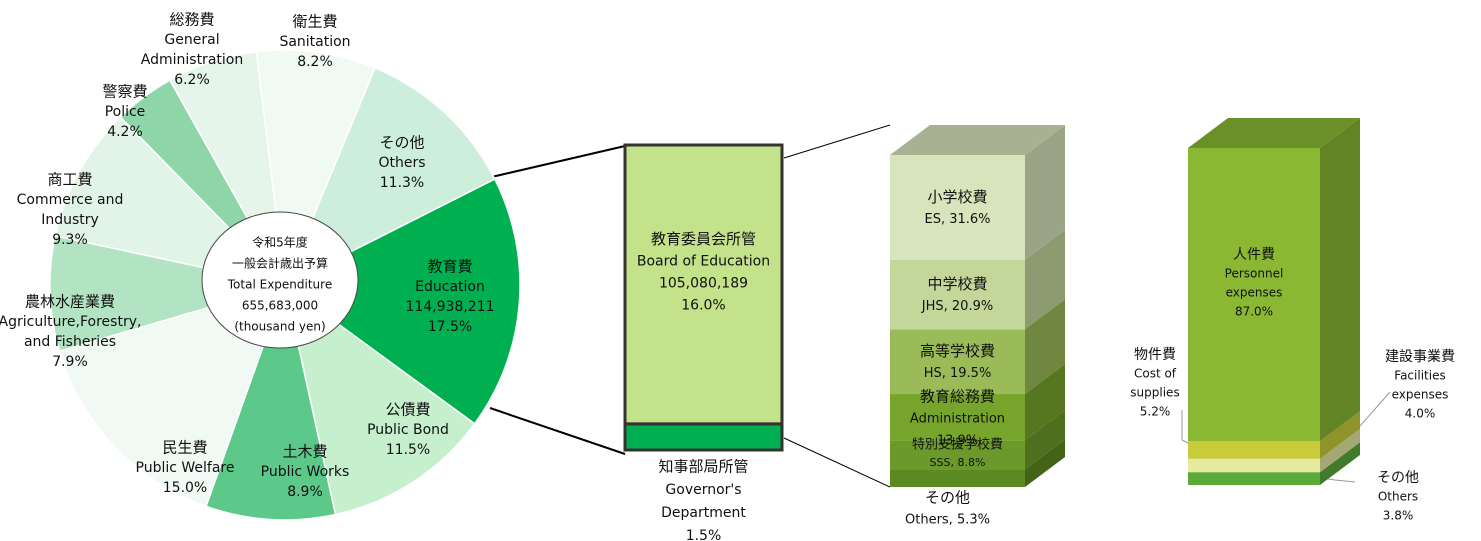 This screenshot has height=541, width=1481. I want to click on label: SSS, 8.8%, so click(958, 462).